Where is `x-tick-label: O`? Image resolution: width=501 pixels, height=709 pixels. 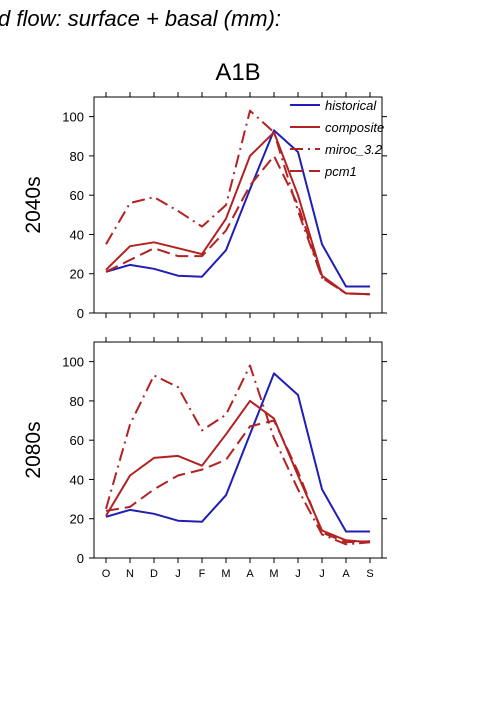
x-tick-label: O is located at coordinates (106, 574).